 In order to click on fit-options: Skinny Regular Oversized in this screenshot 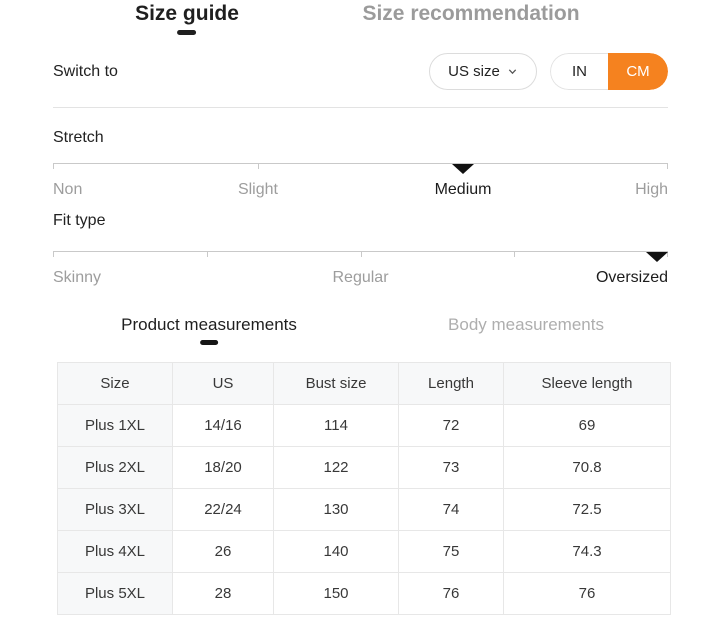, I will do `click(360, 278)`.